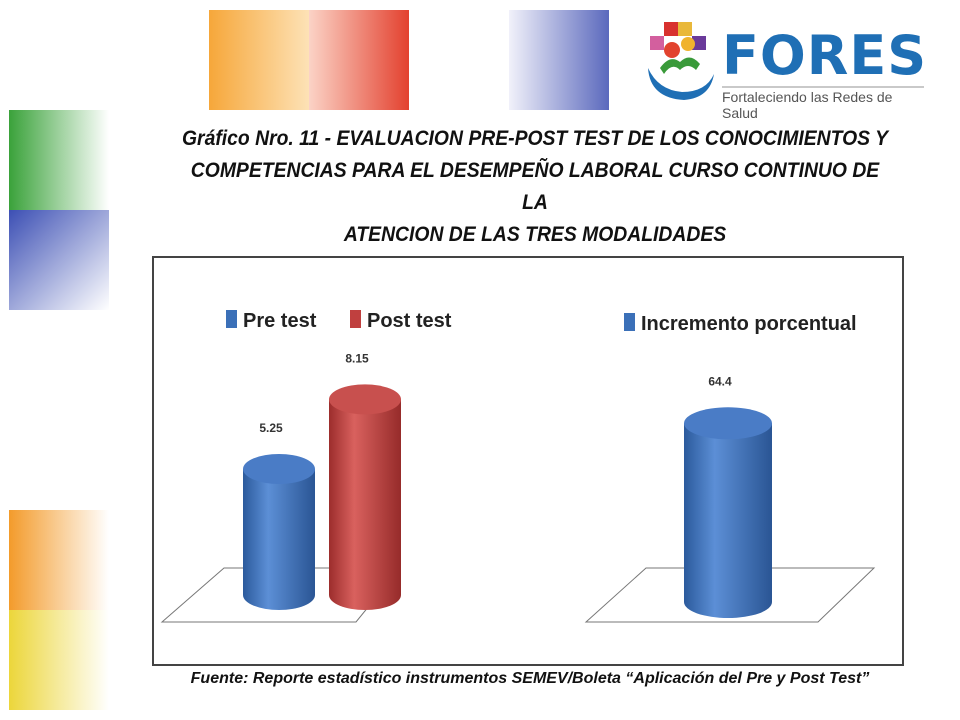 The width and height of the screenshot is (960, 720). What do you see at coordinates (720, 381) in the screenshot?
I see `data-label-incremento: 64.4` at bounding box center [720, 381].